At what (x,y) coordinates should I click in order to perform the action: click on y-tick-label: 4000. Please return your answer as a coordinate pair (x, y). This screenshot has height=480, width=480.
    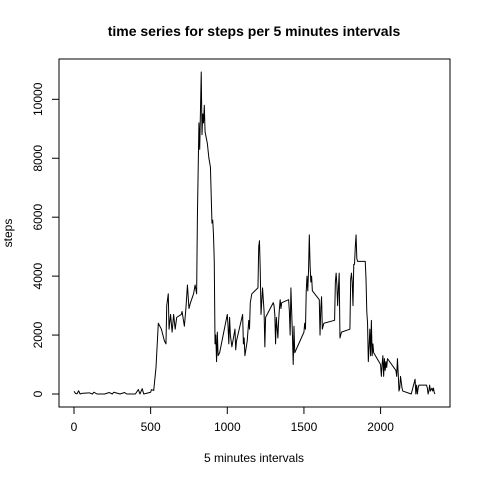
    Looking at the image, I should click on (38, 275).